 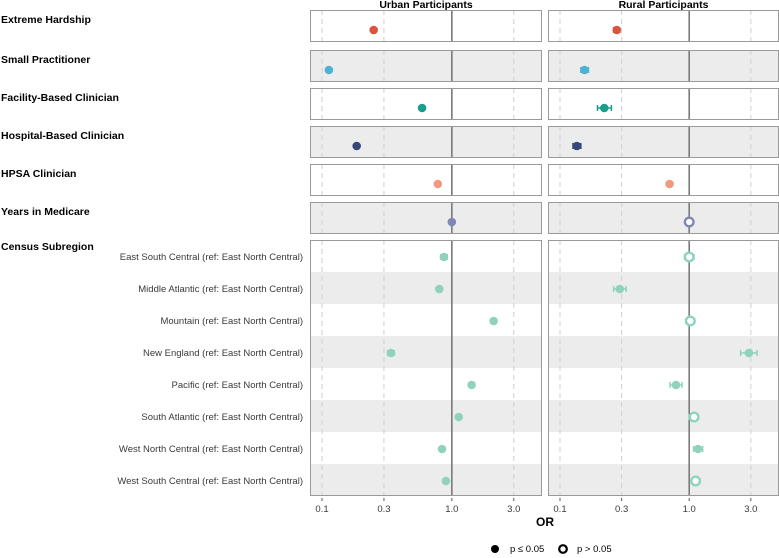 I want to click on panel-title-urban: Urban Participants, so click(x=426, y=5).